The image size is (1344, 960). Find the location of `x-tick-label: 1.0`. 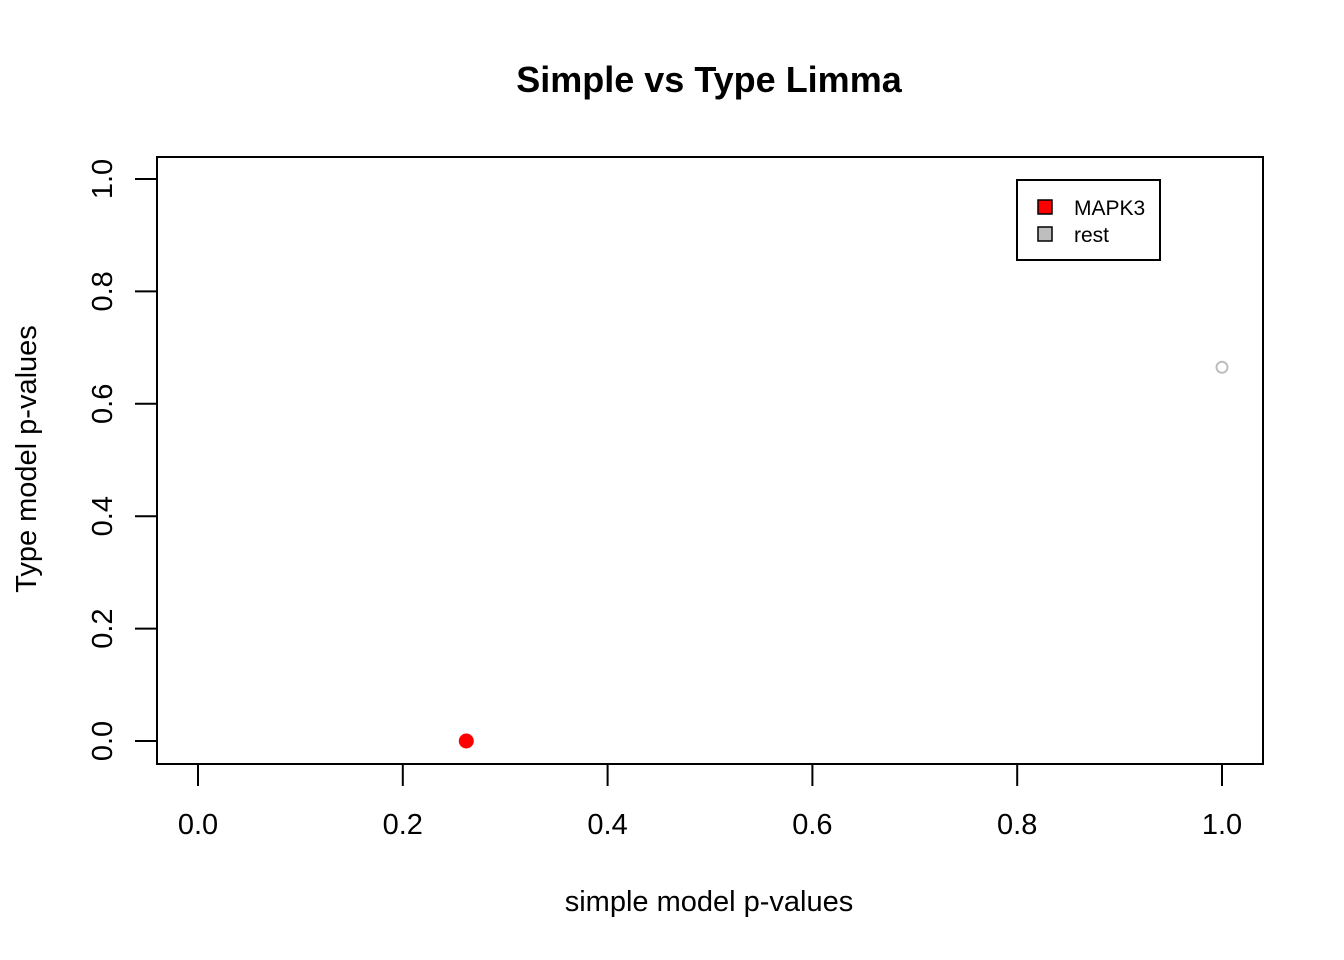

x-tick-label: 1.0 is located at coordinates (1222, 825).